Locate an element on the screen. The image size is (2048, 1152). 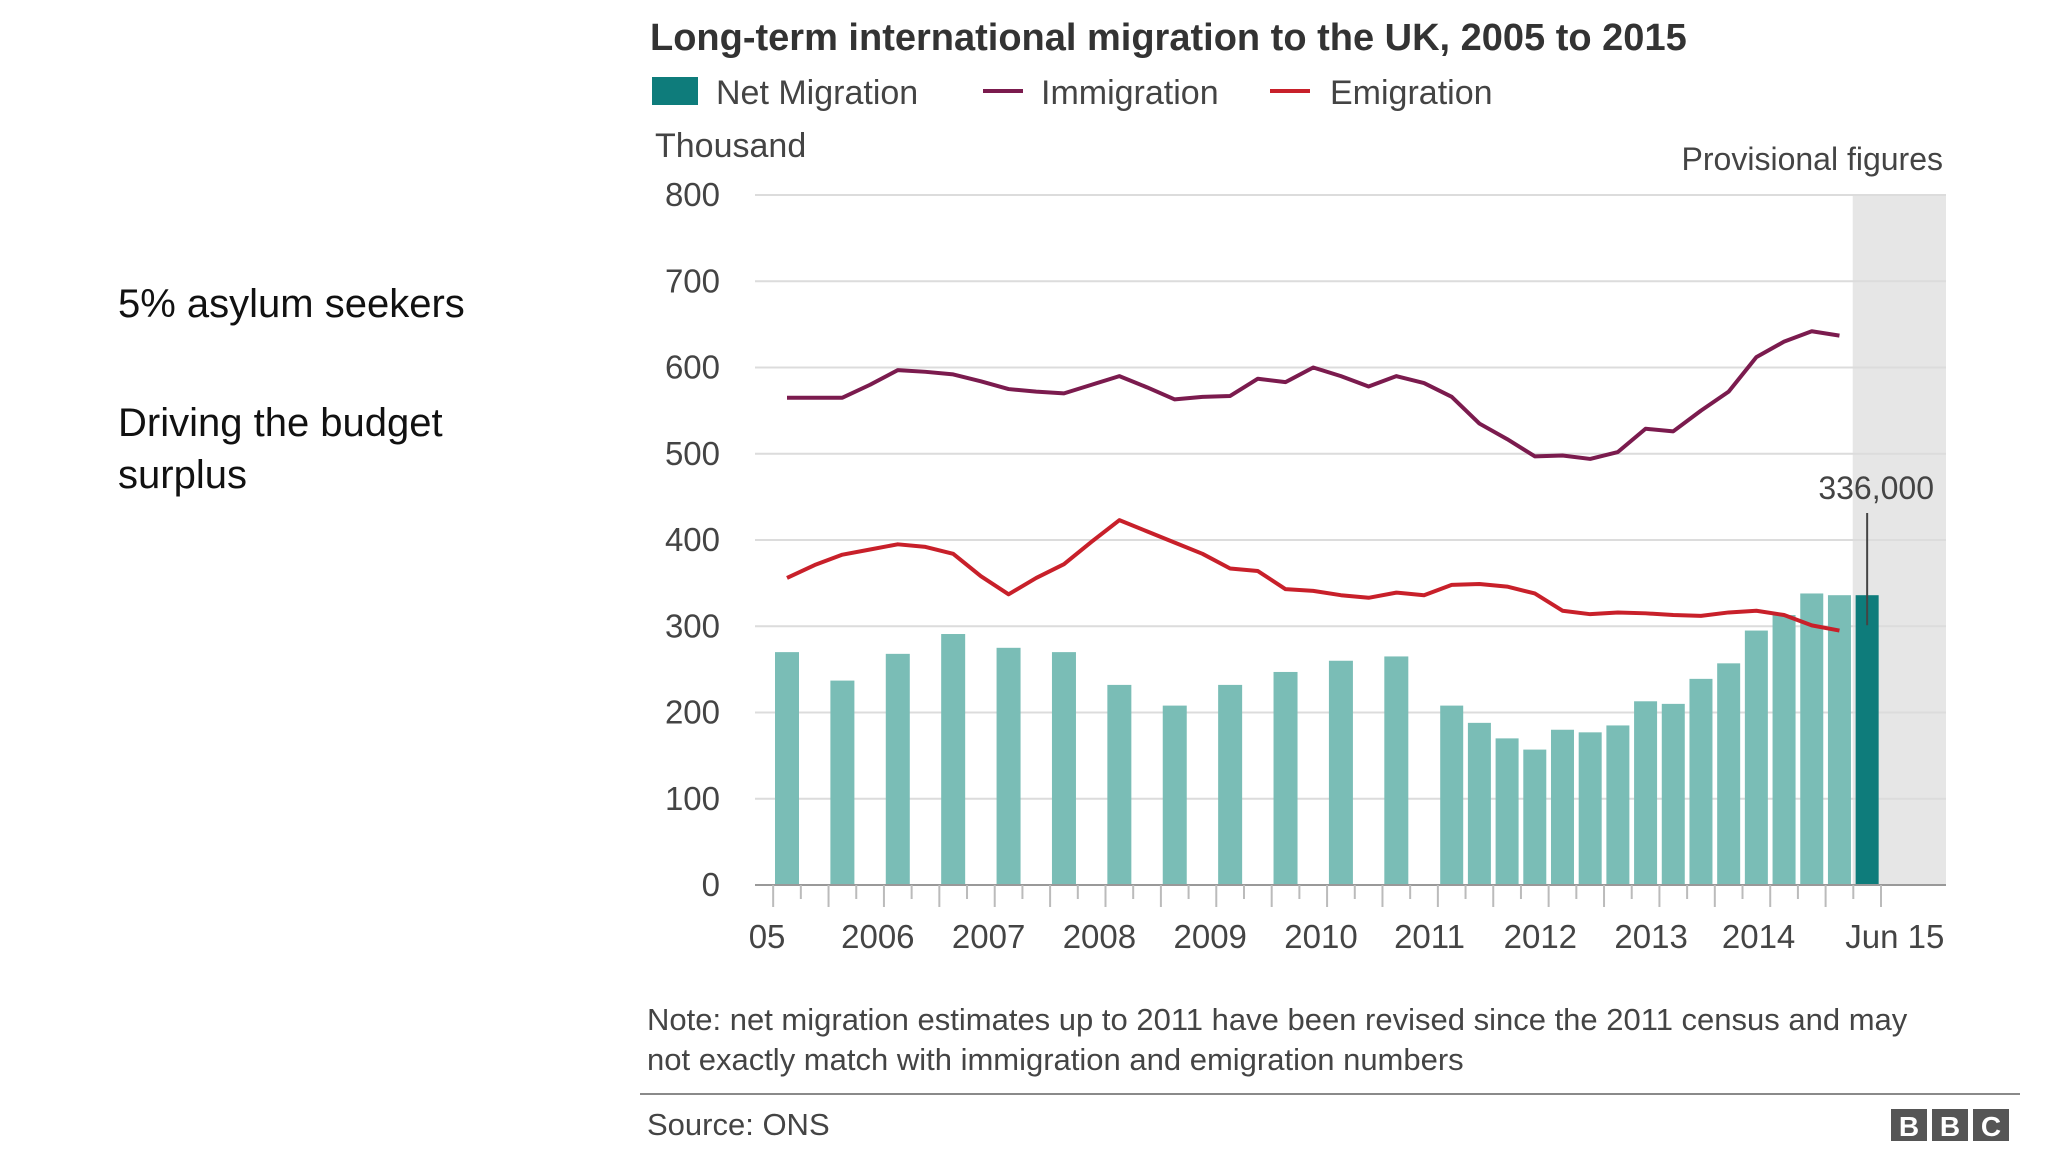
legend: Net Migration Immigration Emigration is located at coordinates (1072, 93).